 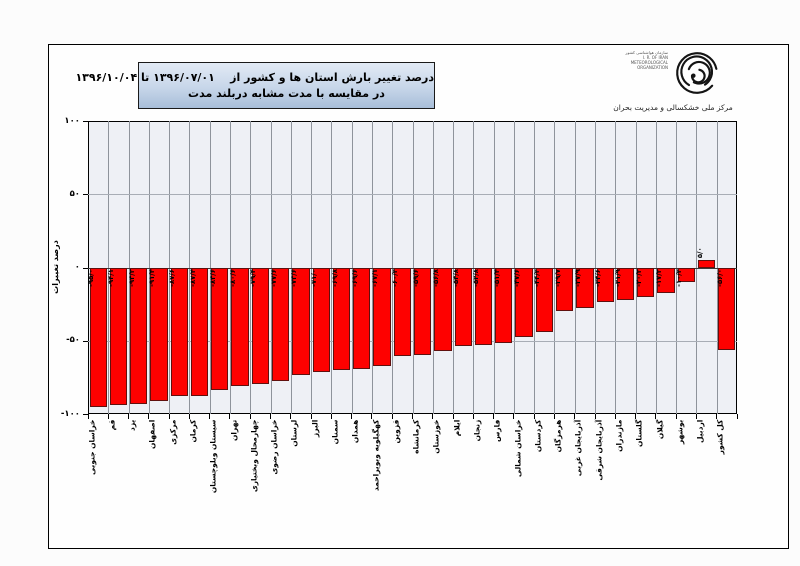 I want to click on x-axis-label: کهگیلویه وبویراحمد, so click(x=375, y=455).